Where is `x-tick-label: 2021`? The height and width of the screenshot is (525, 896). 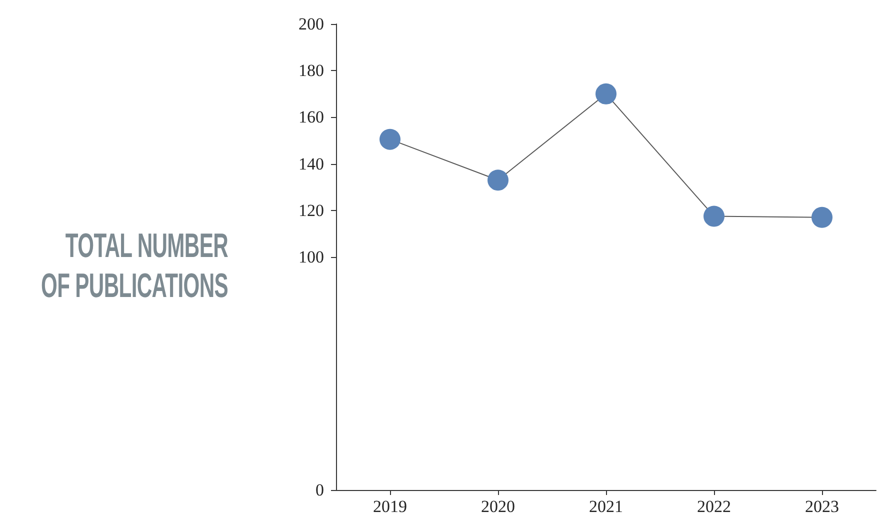 x-tick-label: 2021 is located at coordinates (606, 506).